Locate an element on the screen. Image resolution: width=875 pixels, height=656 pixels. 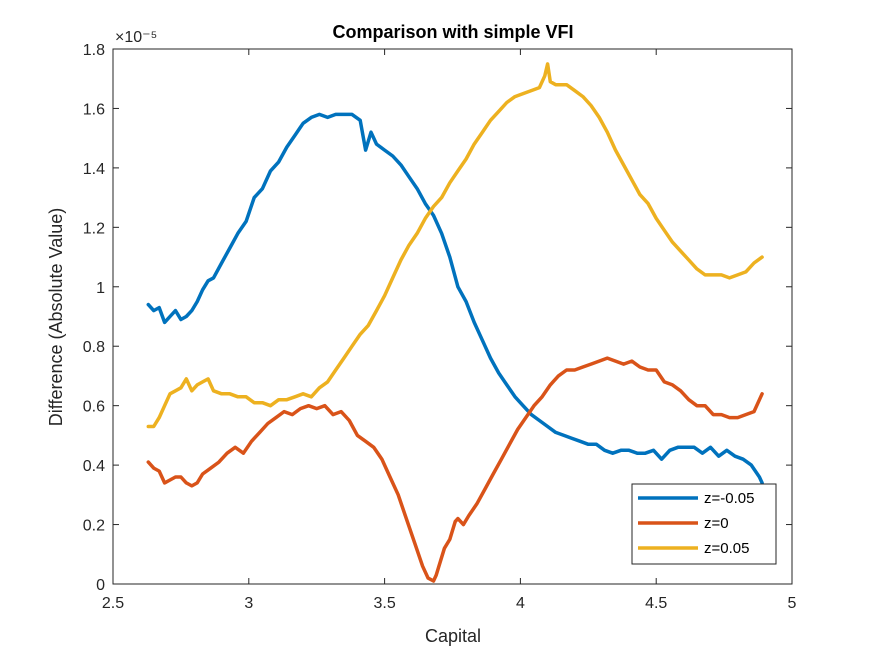
y-tick-label: 0 is located at coordinates (100, 585).